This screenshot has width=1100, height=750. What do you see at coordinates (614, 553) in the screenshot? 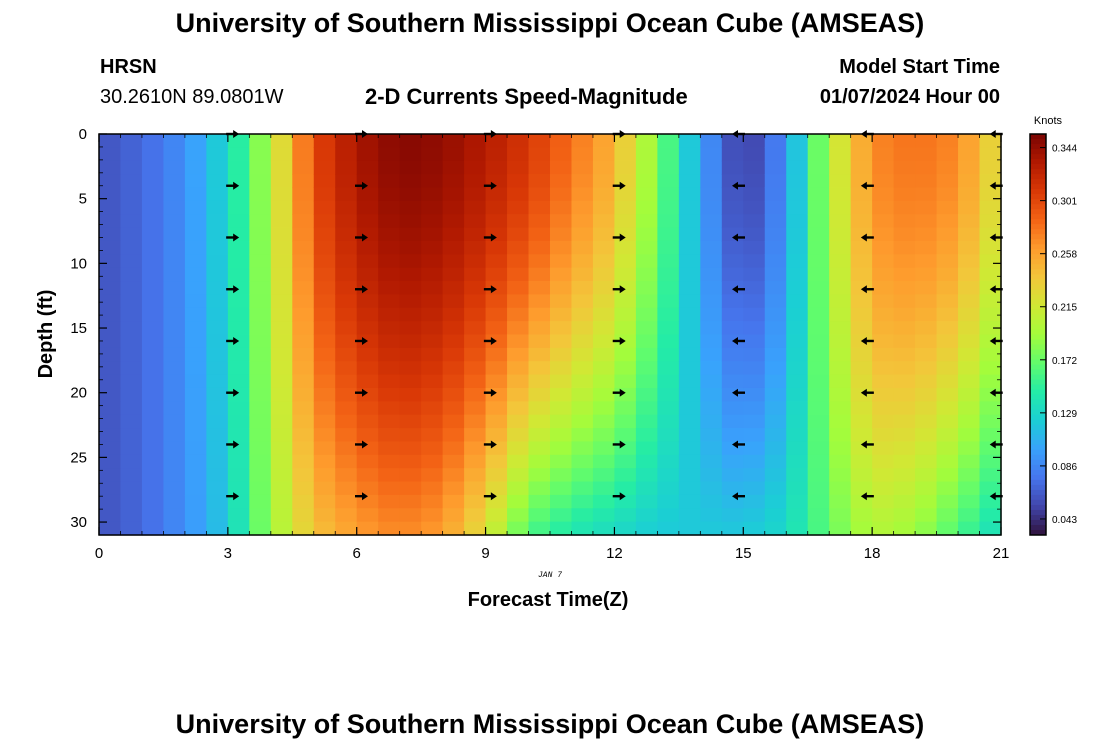
I see `x-tick-label: 12` at bounding box center [614, 553].